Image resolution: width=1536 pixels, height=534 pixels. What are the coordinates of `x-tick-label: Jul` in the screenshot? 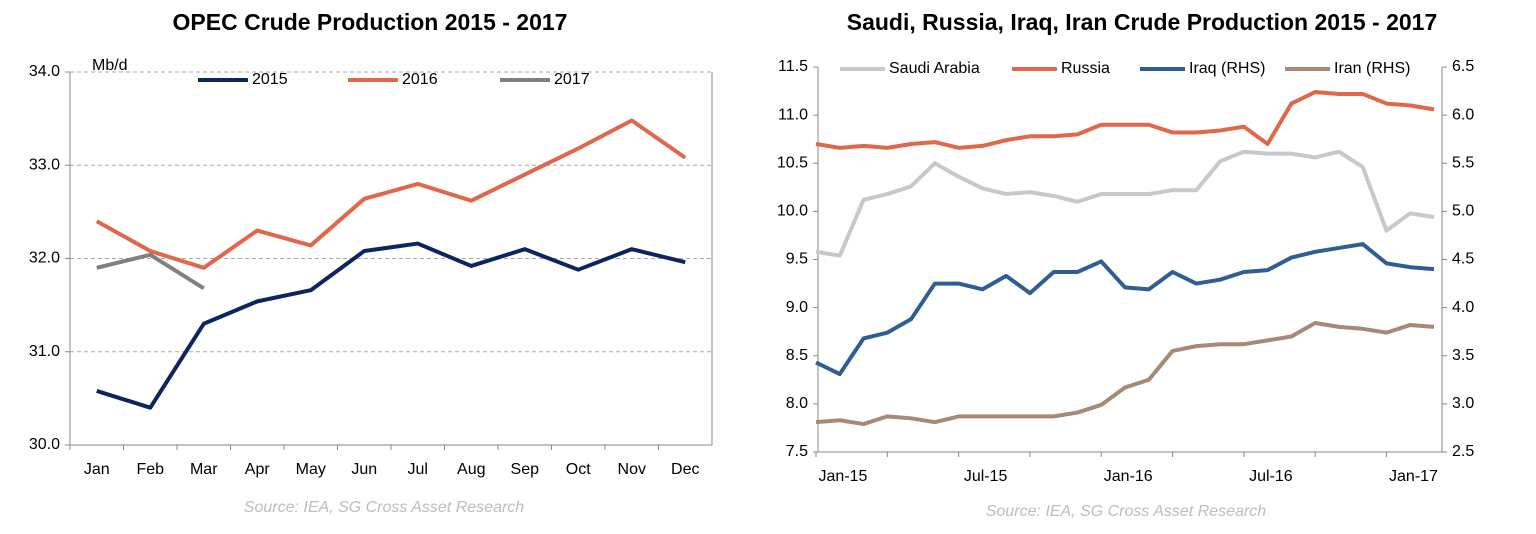 It's located at (418, 469).